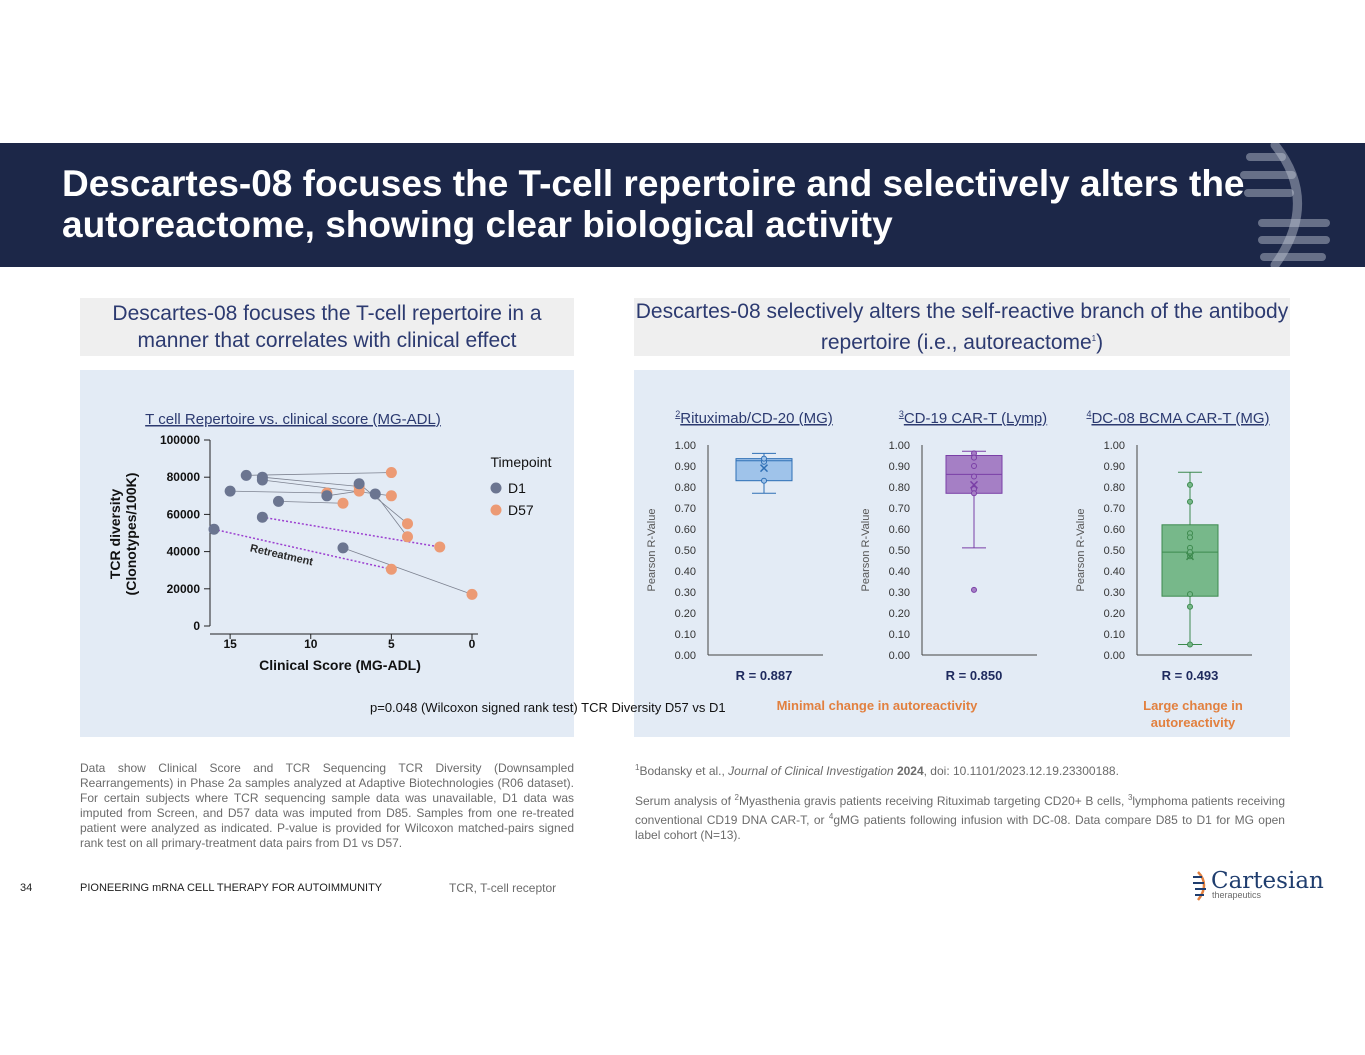 The image size is (1365, 1055). What do you see at coordinates (184, 552) in the screenshot?
I see `scatter-ytick-label: 40000` at bounding box center [184, 552].